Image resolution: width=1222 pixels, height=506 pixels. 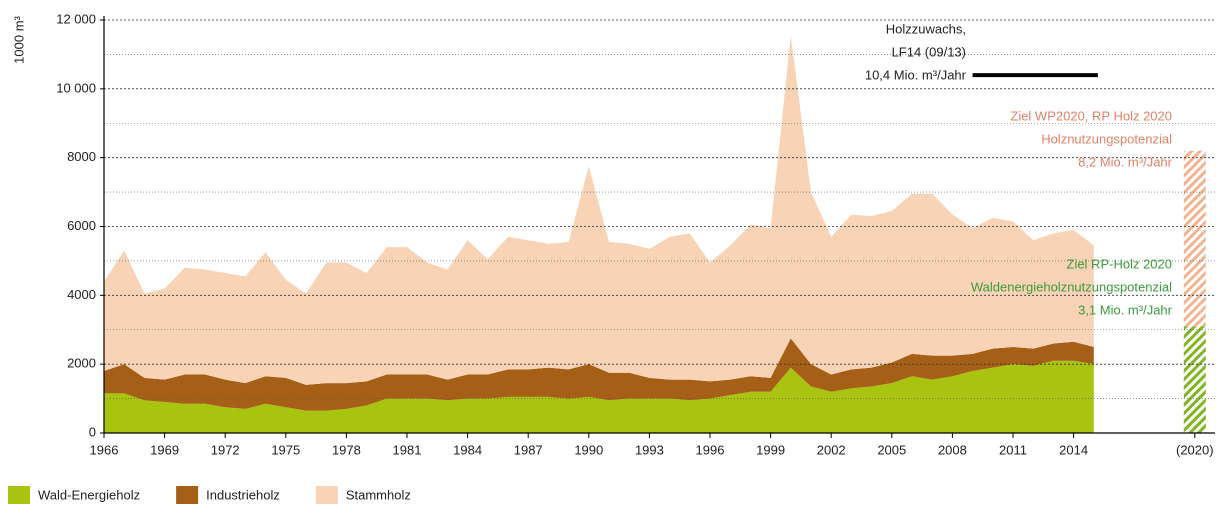 What do you see at coordinates (92, 431) in the screenshot?
I see `y-tick-label: 0` at bounding box center [92, 431].